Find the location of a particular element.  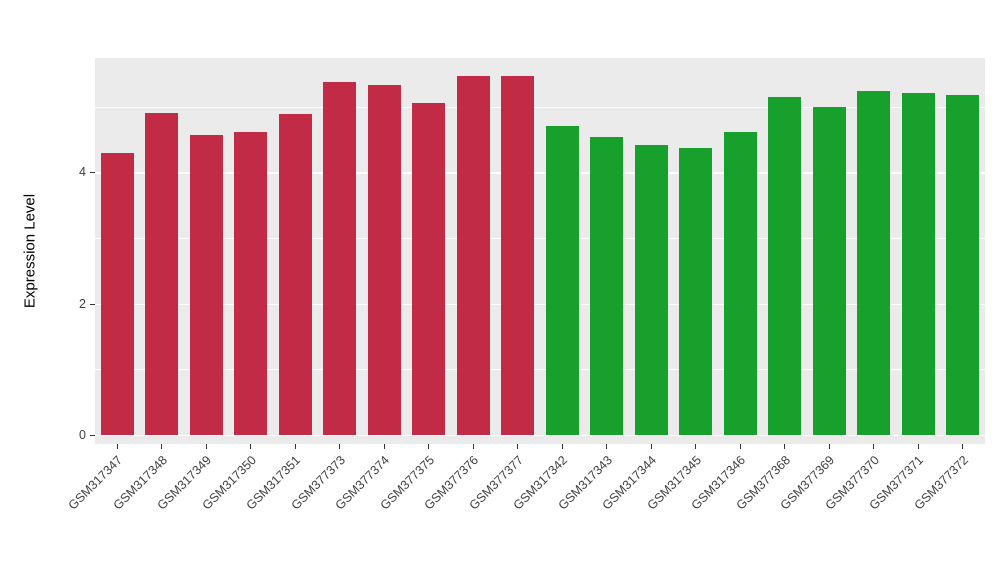

bar-GSM317351 is located at coordinates (295, 274).